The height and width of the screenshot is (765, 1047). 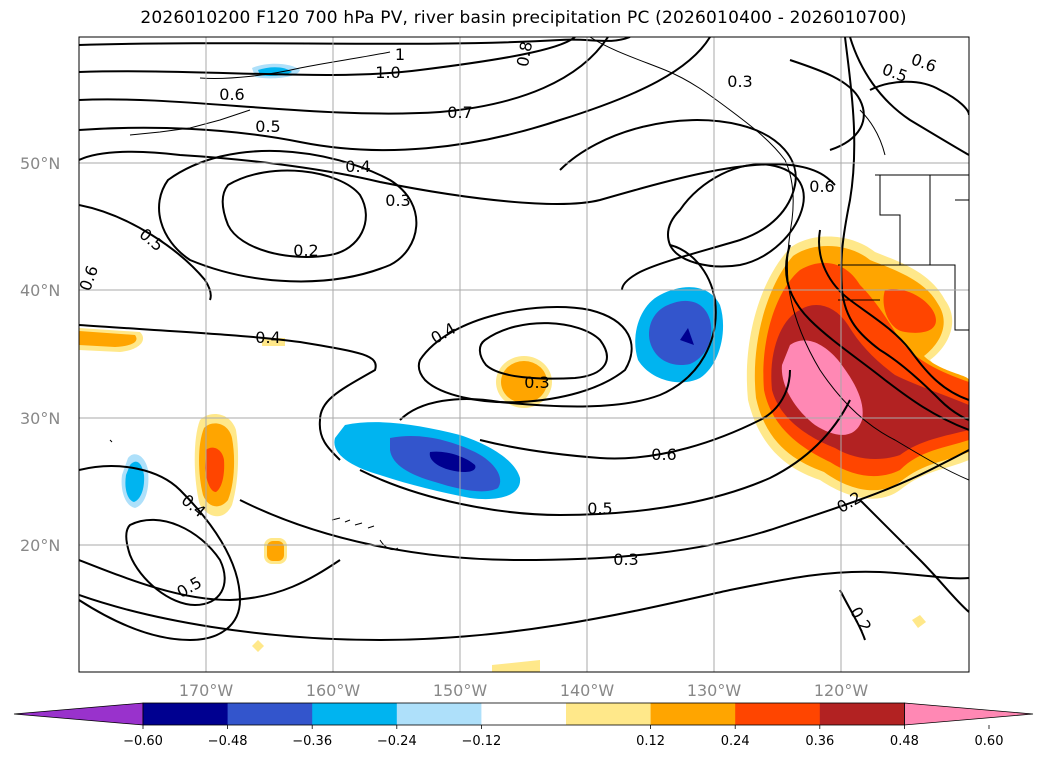 What do you see at coordinates (587, 690) in the screenshot?
I see `lon-label: 140°W` at bounding box center [587, 690].